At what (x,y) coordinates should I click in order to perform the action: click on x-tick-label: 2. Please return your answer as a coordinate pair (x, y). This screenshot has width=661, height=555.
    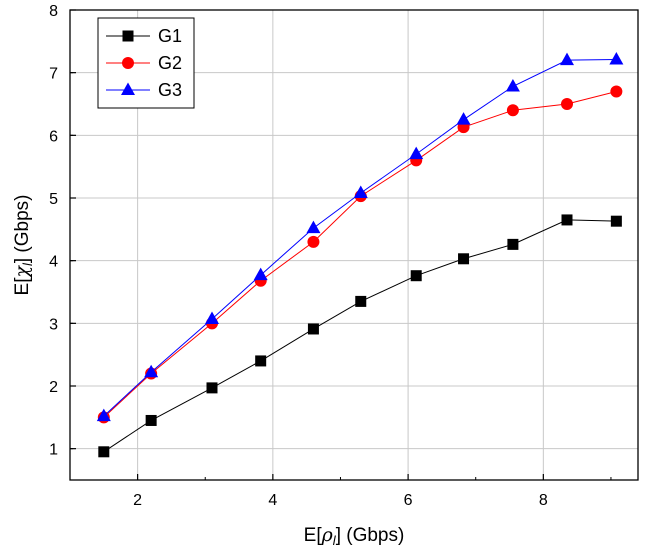
    Looking at the image, I should click on (137, 500).